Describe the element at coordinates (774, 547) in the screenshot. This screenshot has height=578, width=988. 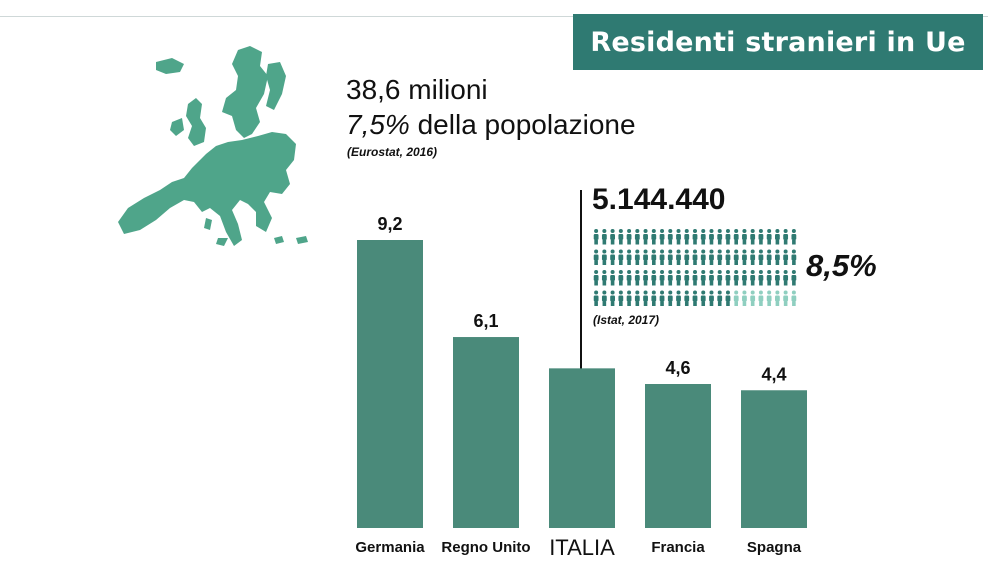
I see `category-label-spagna: Spagna` at that location.